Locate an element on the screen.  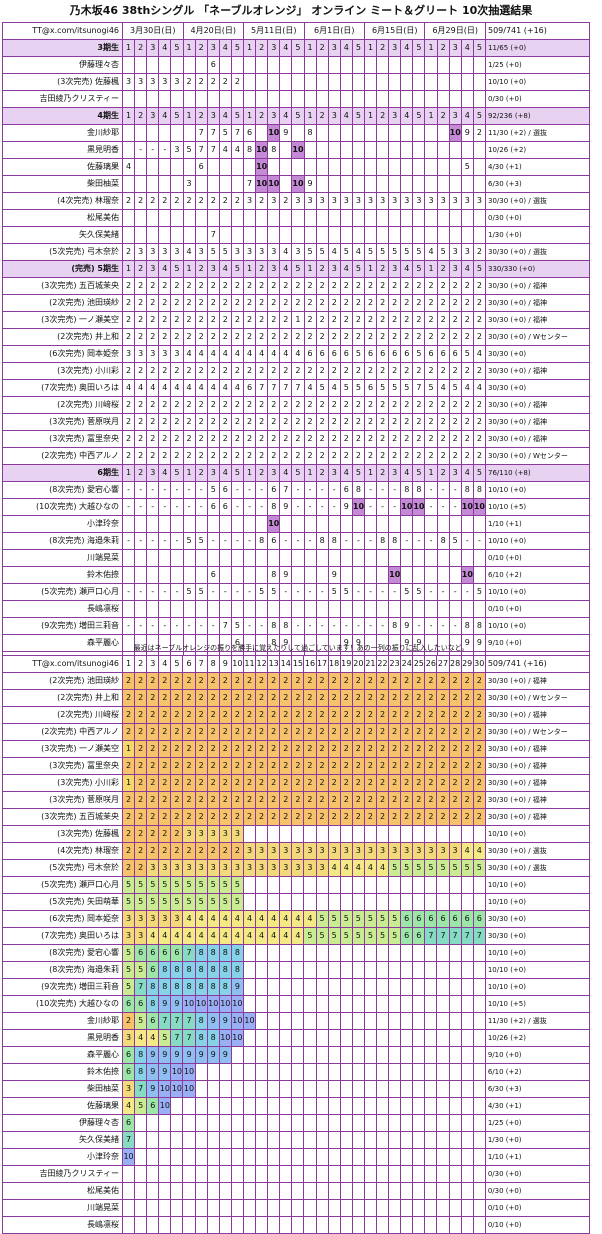
table-cell: 3 is located at coordinates (407, 201).